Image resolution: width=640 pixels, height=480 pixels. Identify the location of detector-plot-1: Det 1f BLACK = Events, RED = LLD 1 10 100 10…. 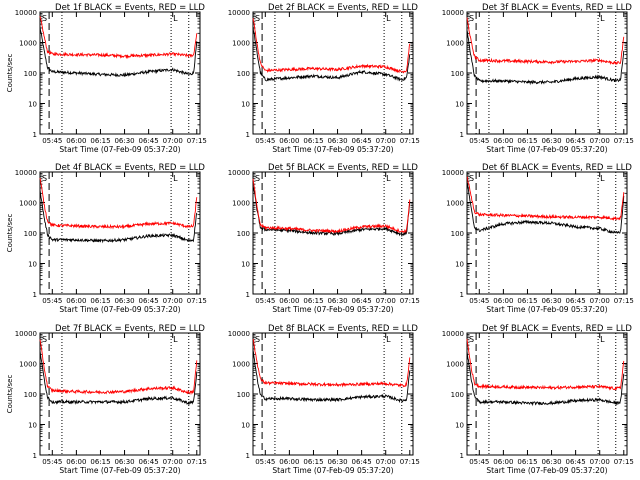
(106, 78).